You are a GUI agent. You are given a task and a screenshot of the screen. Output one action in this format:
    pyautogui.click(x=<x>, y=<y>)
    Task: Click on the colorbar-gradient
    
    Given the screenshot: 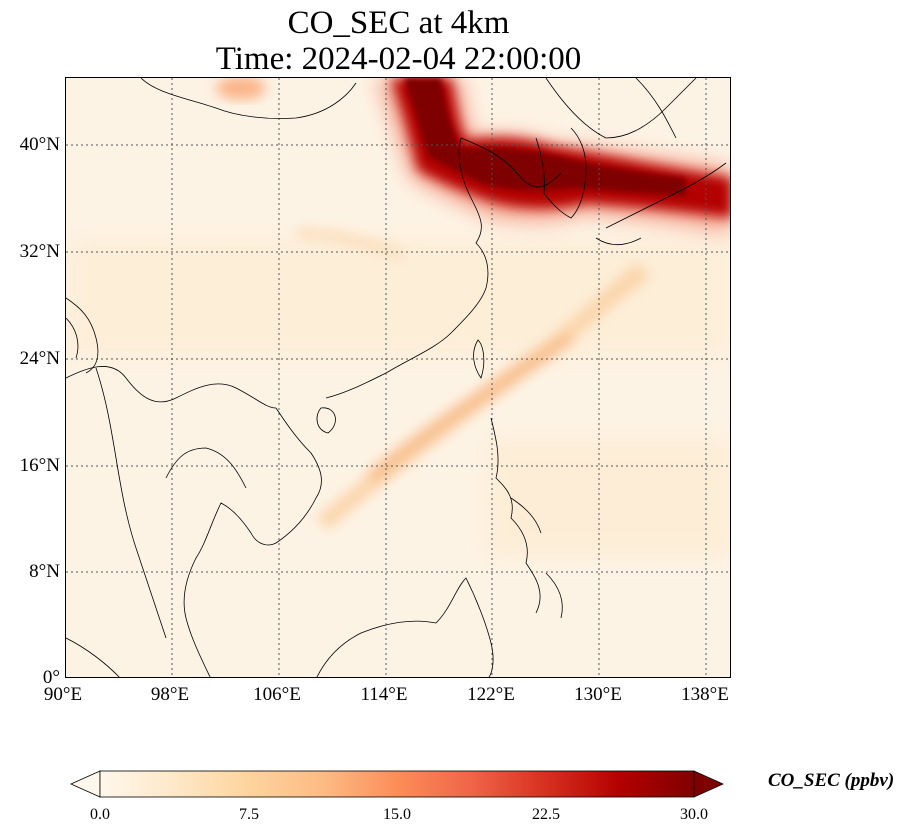 What is the action you would take?
    pyautogui.click(x=397, y=784)
    